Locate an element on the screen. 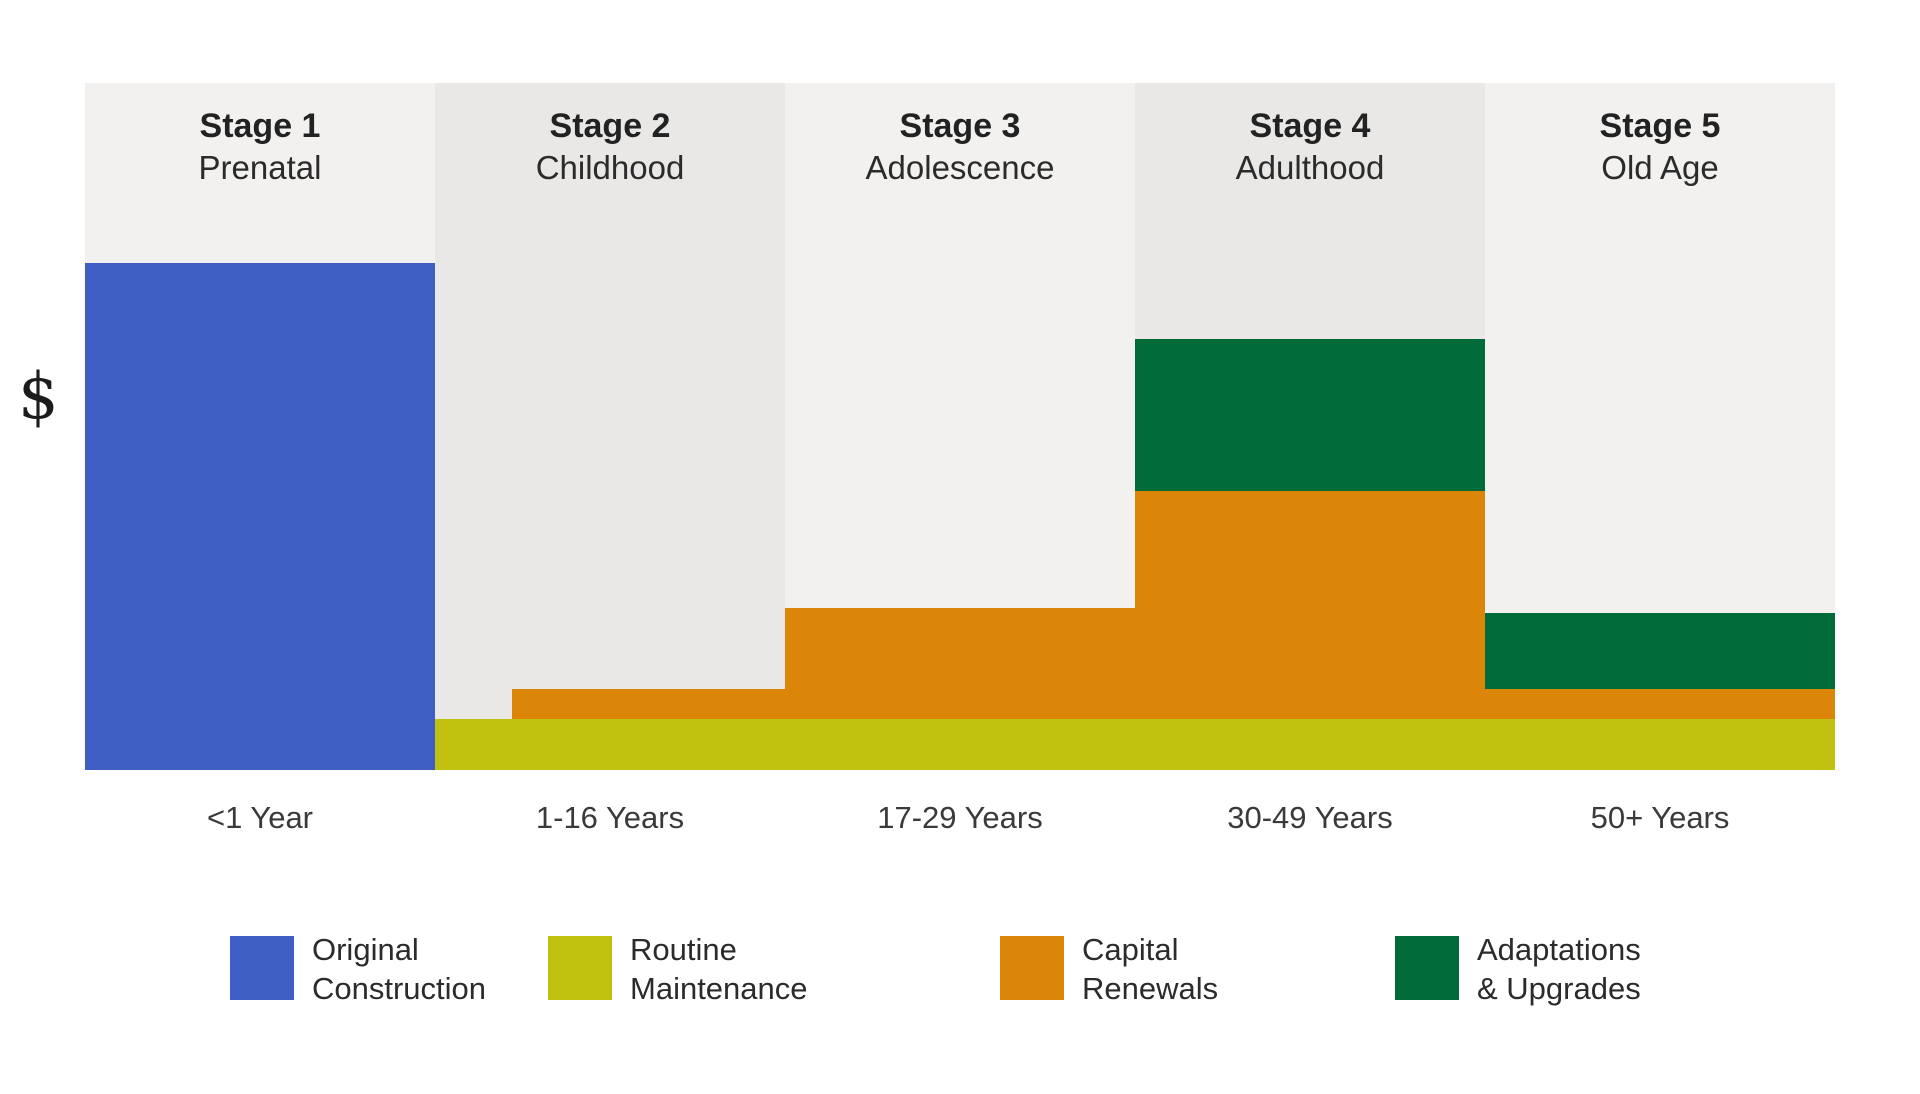 The height and width of the screenshot is (1094, 1920). band-stage-4-routine-maintenance is located at coordinates (1310, 744).